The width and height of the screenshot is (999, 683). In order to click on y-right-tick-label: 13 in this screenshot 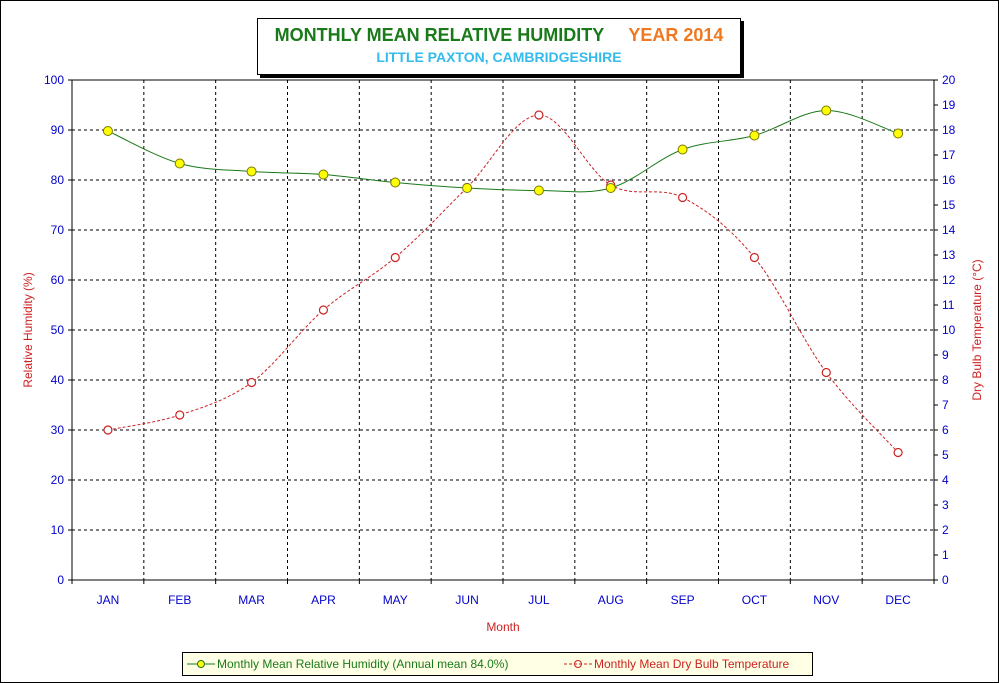, I will do `click(949, 255)`.